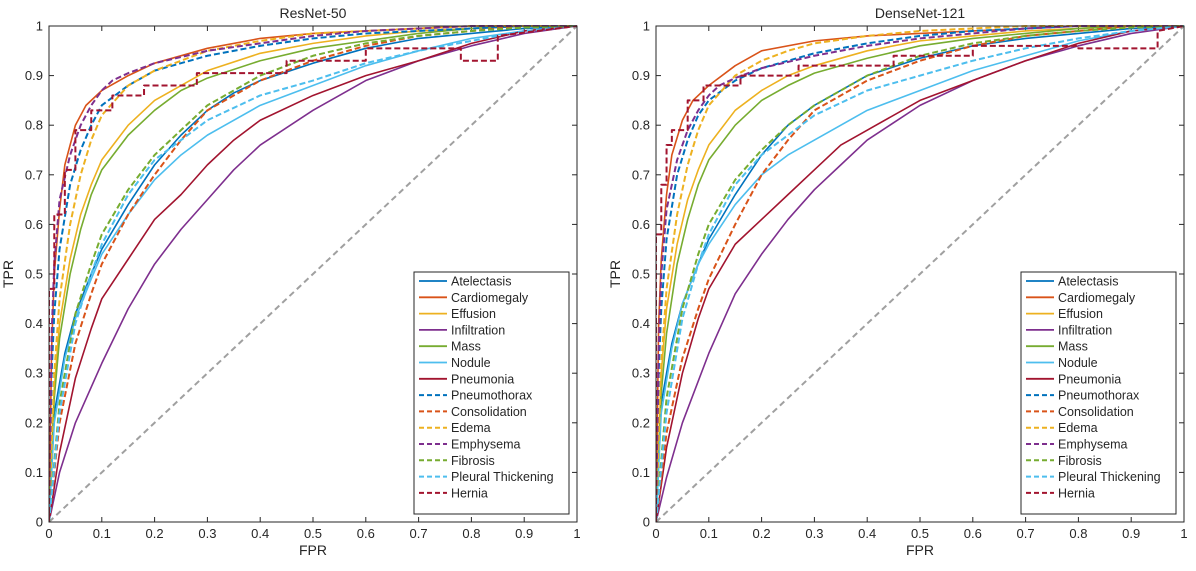  Describe the element at coordinates (492, 396) in the screenshot. I see `legend-entry: Pneumothorax` at that location.